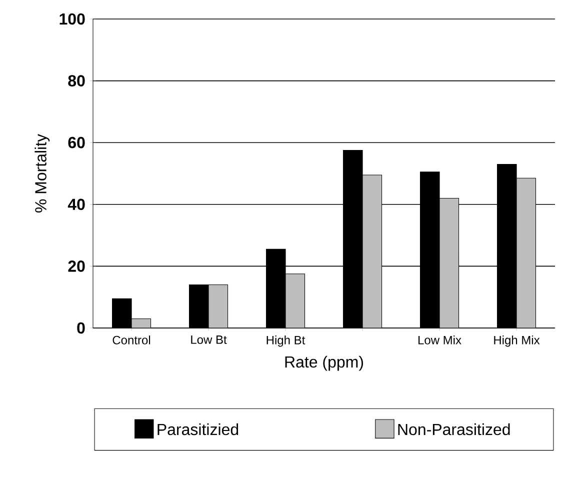 The image size is (564, 481). I want to click on legend-label: Non-Parasitized, so click(454, 429).